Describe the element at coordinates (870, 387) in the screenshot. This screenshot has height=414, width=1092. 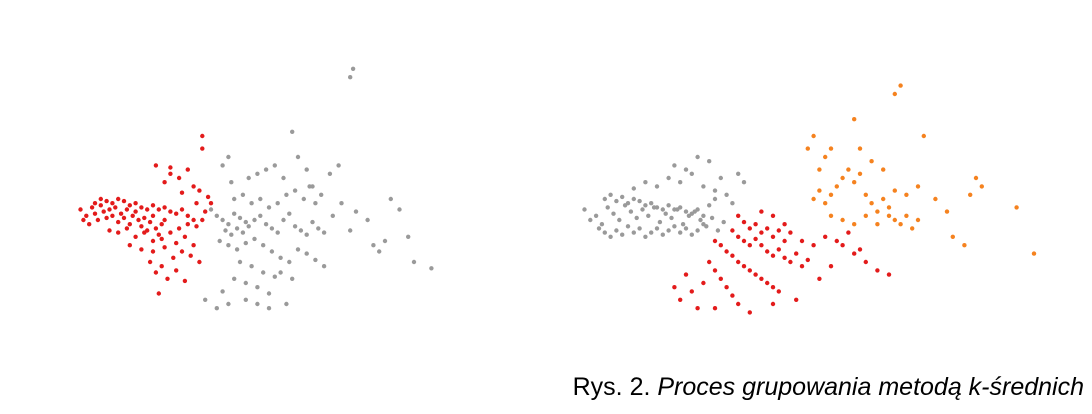
I see `caption-title: Proces grupowania metodą k-średnich` at that location.